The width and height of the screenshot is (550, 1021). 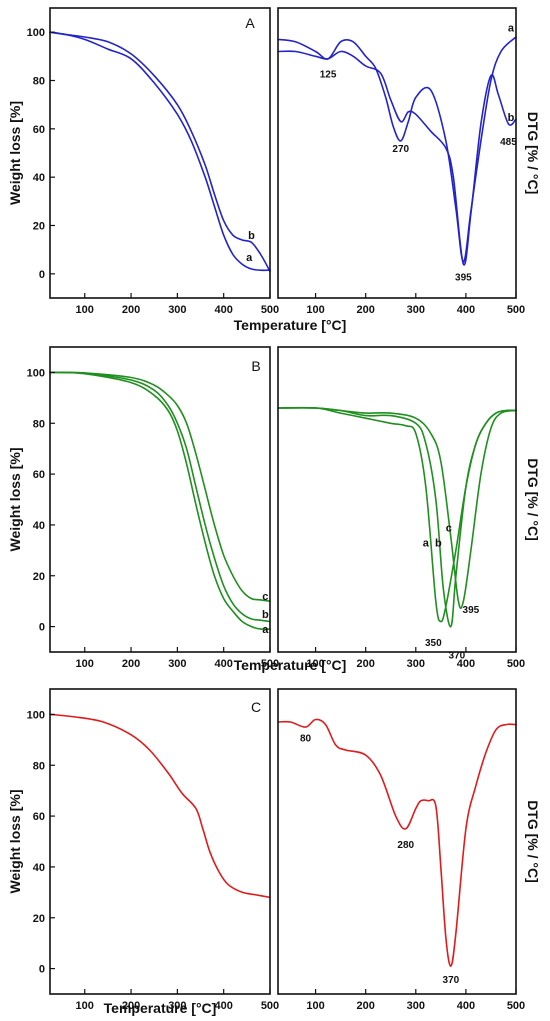 What do you see at coordinates (306, 738) in the screenshot?
I see `peak-label-c-dtg: 80` at bounding box center [306, 738].